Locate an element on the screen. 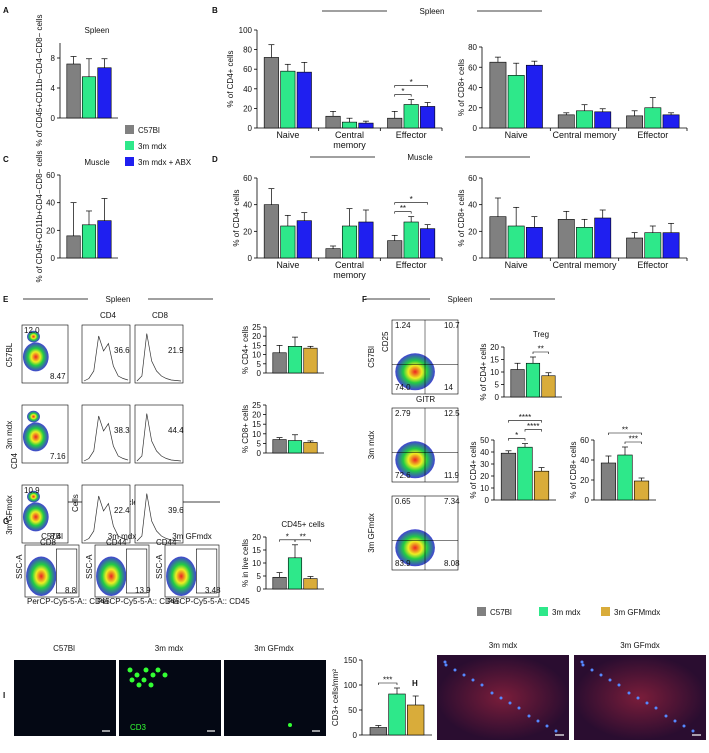  y-tick-label: 100 is located at coordinates (246, 30).